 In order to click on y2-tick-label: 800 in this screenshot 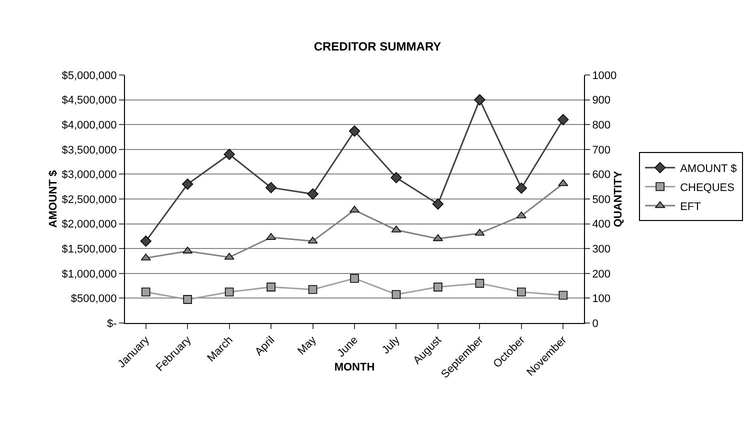, I will do `click(601, 125)`.